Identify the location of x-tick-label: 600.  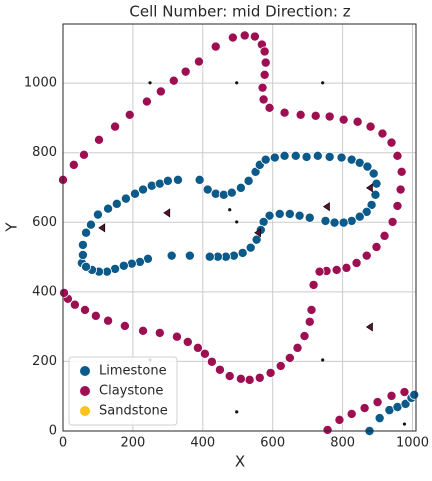
(272, 443).